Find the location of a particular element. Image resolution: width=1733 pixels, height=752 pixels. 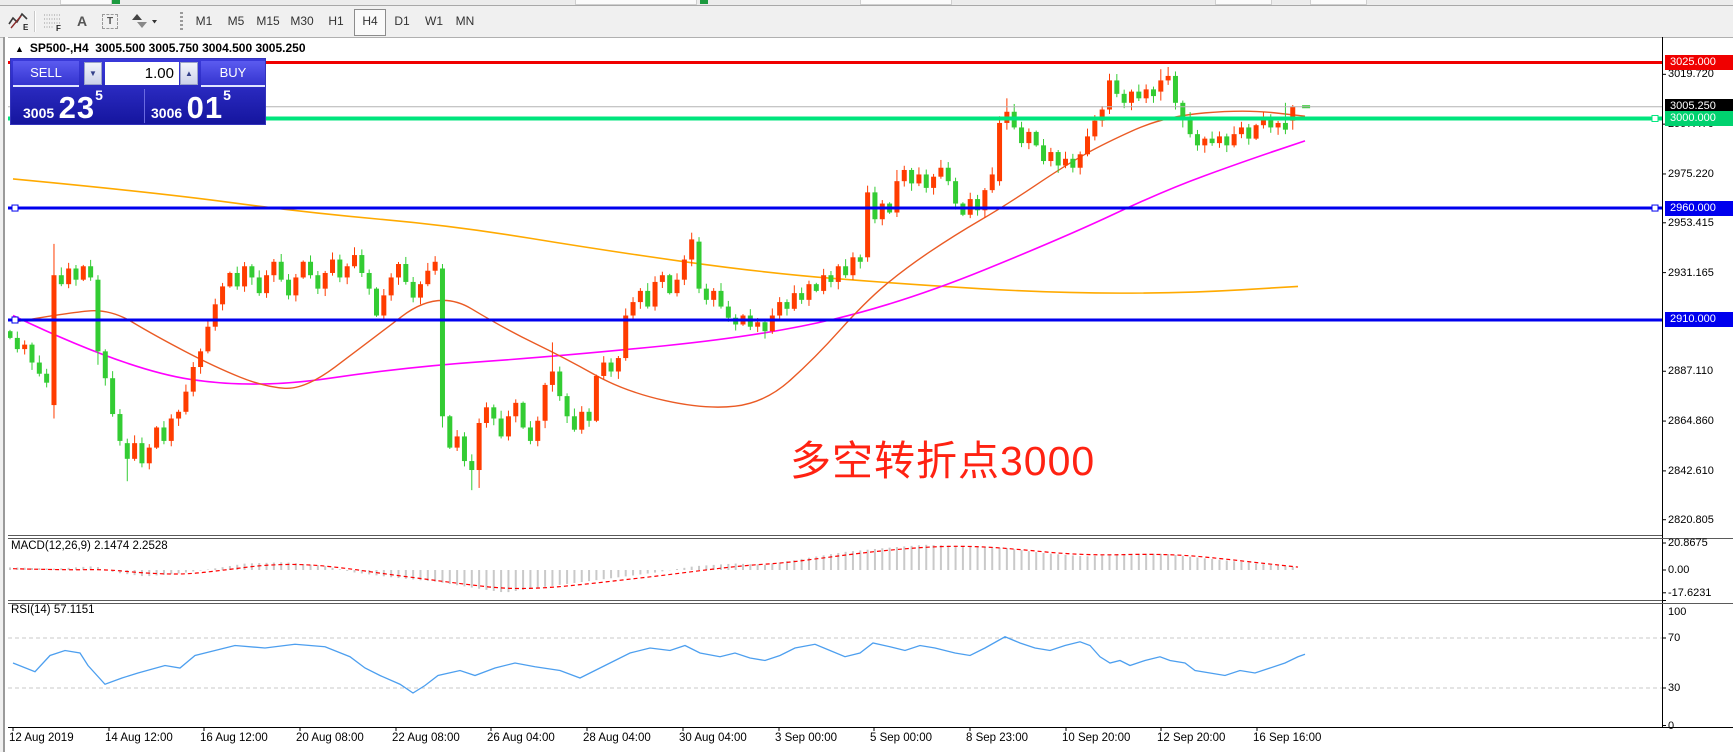

price-tick-label: 2931.165 is located at coordinates (1691, 272).